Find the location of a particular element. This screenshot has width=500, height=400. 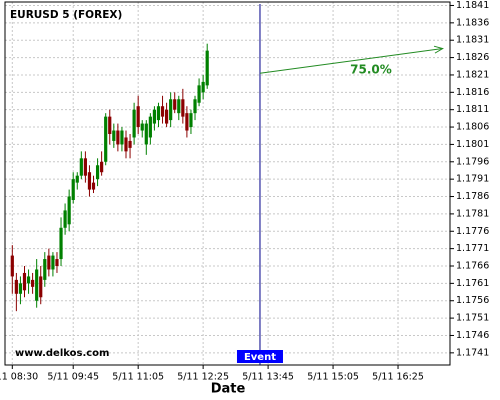

y-tick-label: 1.1751 is located at coordinates (472, 318).